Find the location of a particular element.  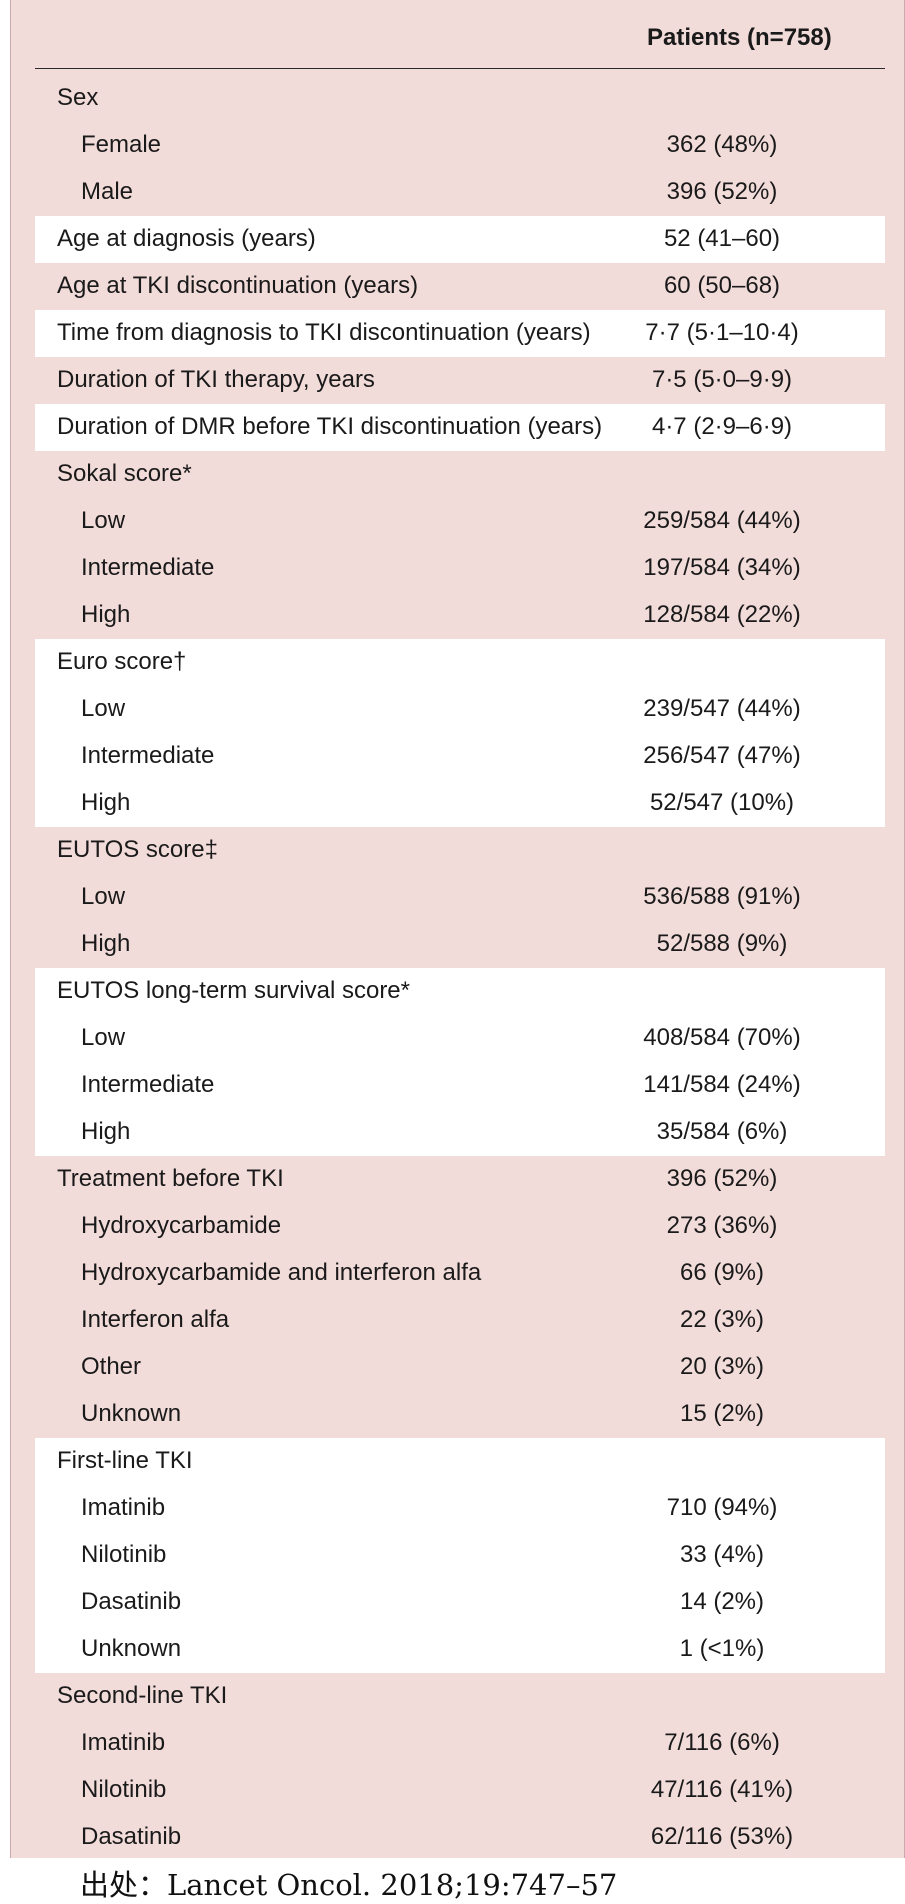

row-value: 710 (94%) is located at coordinates (722, 1507).